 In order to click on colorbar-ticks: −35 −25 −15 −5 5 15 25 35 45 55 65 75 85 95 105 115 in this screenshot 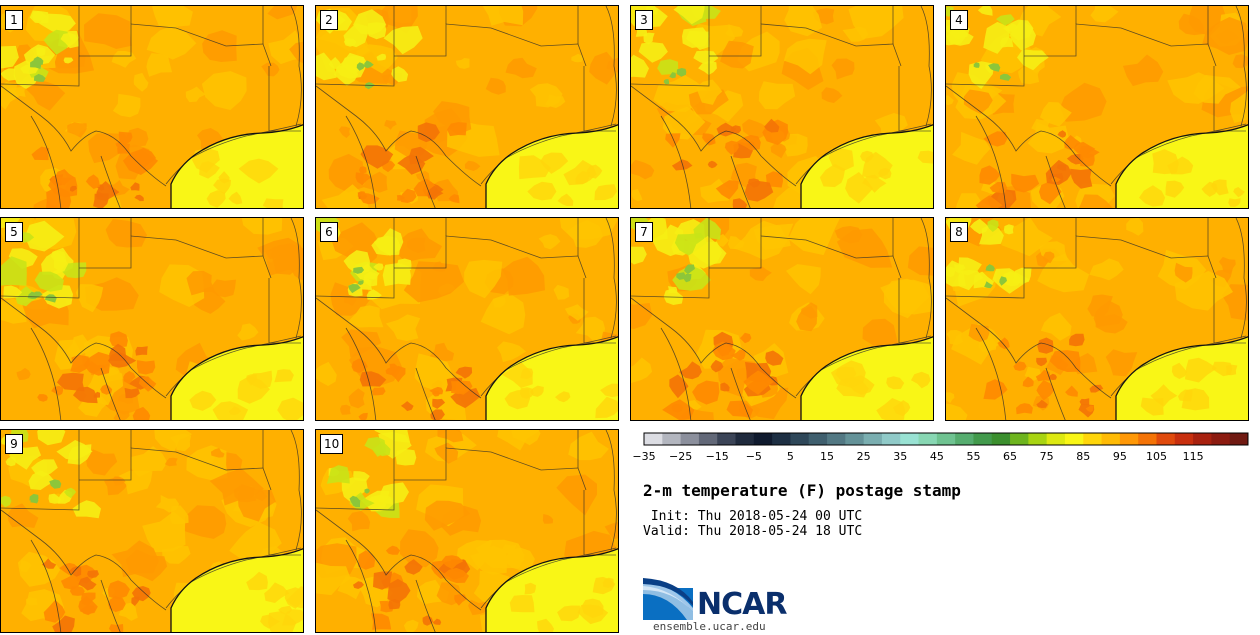, I will do `click(940, 458)`.